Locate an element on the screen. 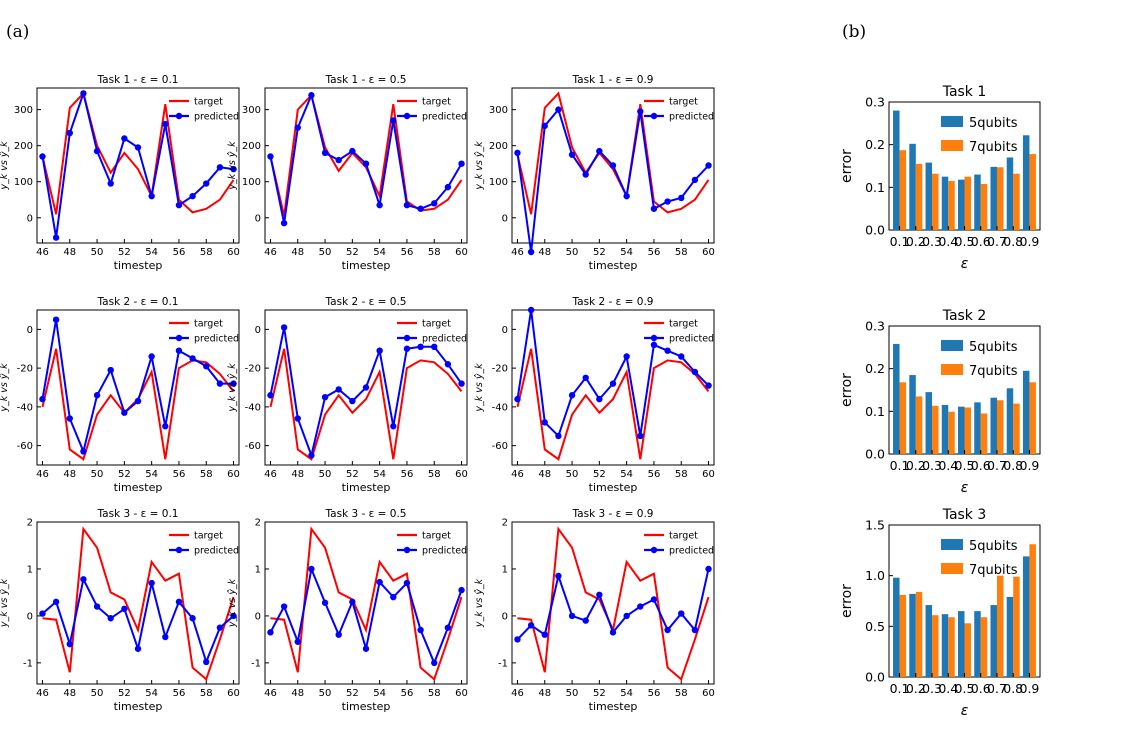 The height and width of the screenshot is (756, 1125). x-tick-label: 52 is located at coordinates (124, 252).